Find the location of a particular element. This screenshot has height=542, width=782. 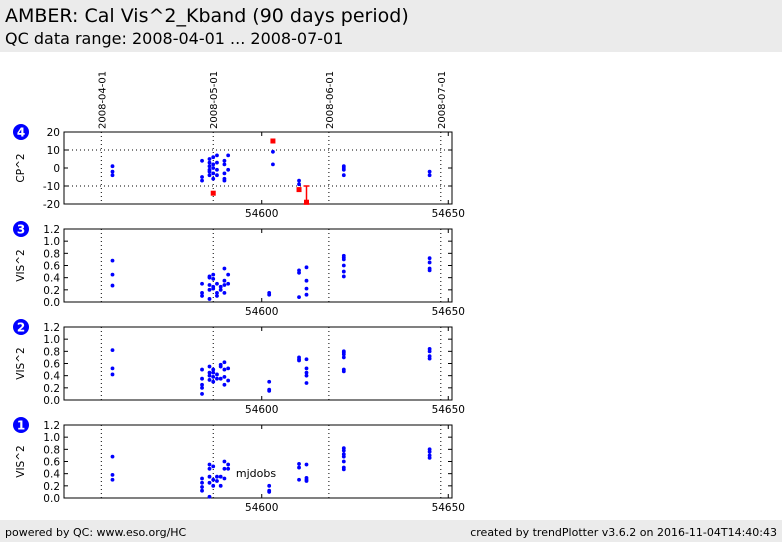

y-tick-label: 0.0 is located at coordinates (51, 401).